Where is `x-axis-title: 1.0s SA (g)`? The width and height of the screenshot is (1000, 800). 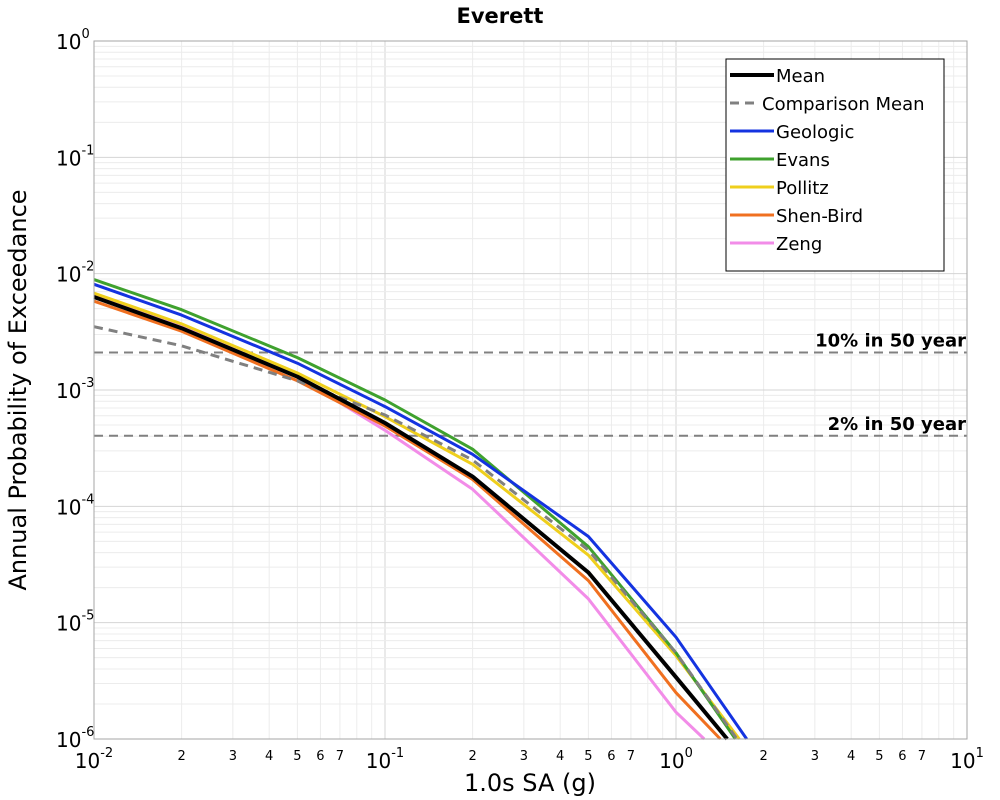 x-axis-title: 1.0s SA (g) is located at coordinates (530, 783).